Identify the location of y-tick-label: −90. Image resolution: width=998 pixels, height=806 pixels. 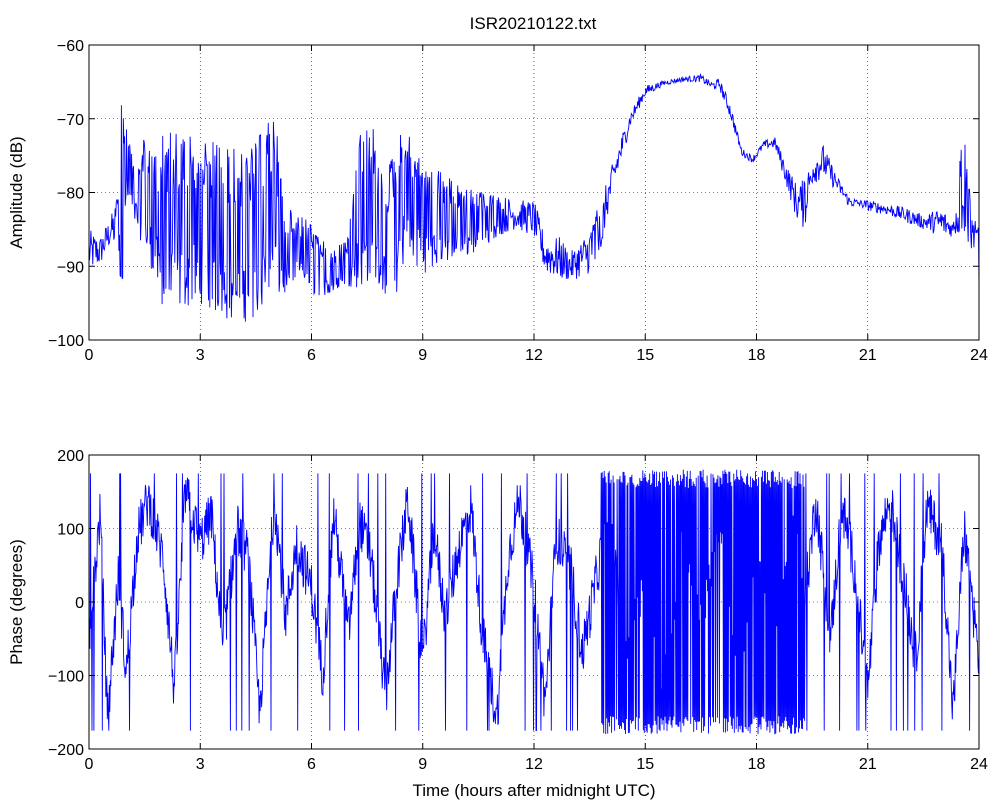
(70, 267).